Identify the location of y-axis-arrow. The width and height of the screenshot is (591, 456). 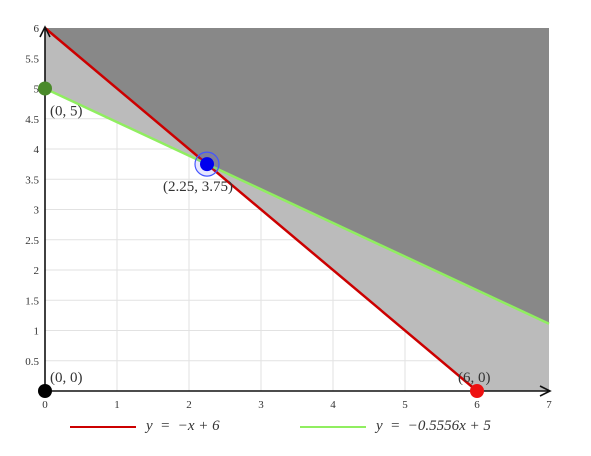
(45, 31).